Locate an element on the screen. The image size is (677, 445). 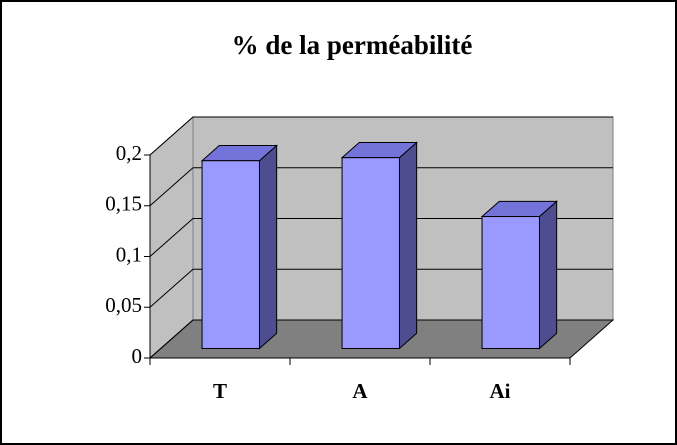
x-tick-label: Ai is located at coordinates (500, 391).